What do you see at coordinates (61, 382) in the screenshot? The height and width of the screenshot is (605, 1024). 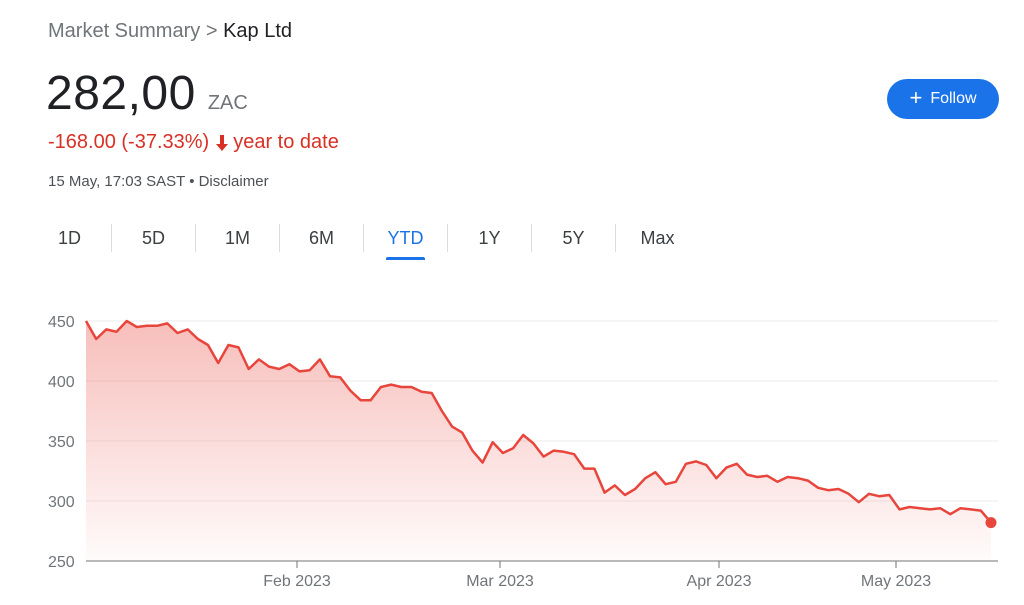 I see `y-tick-label: 400` at bounding box center [61, 382].